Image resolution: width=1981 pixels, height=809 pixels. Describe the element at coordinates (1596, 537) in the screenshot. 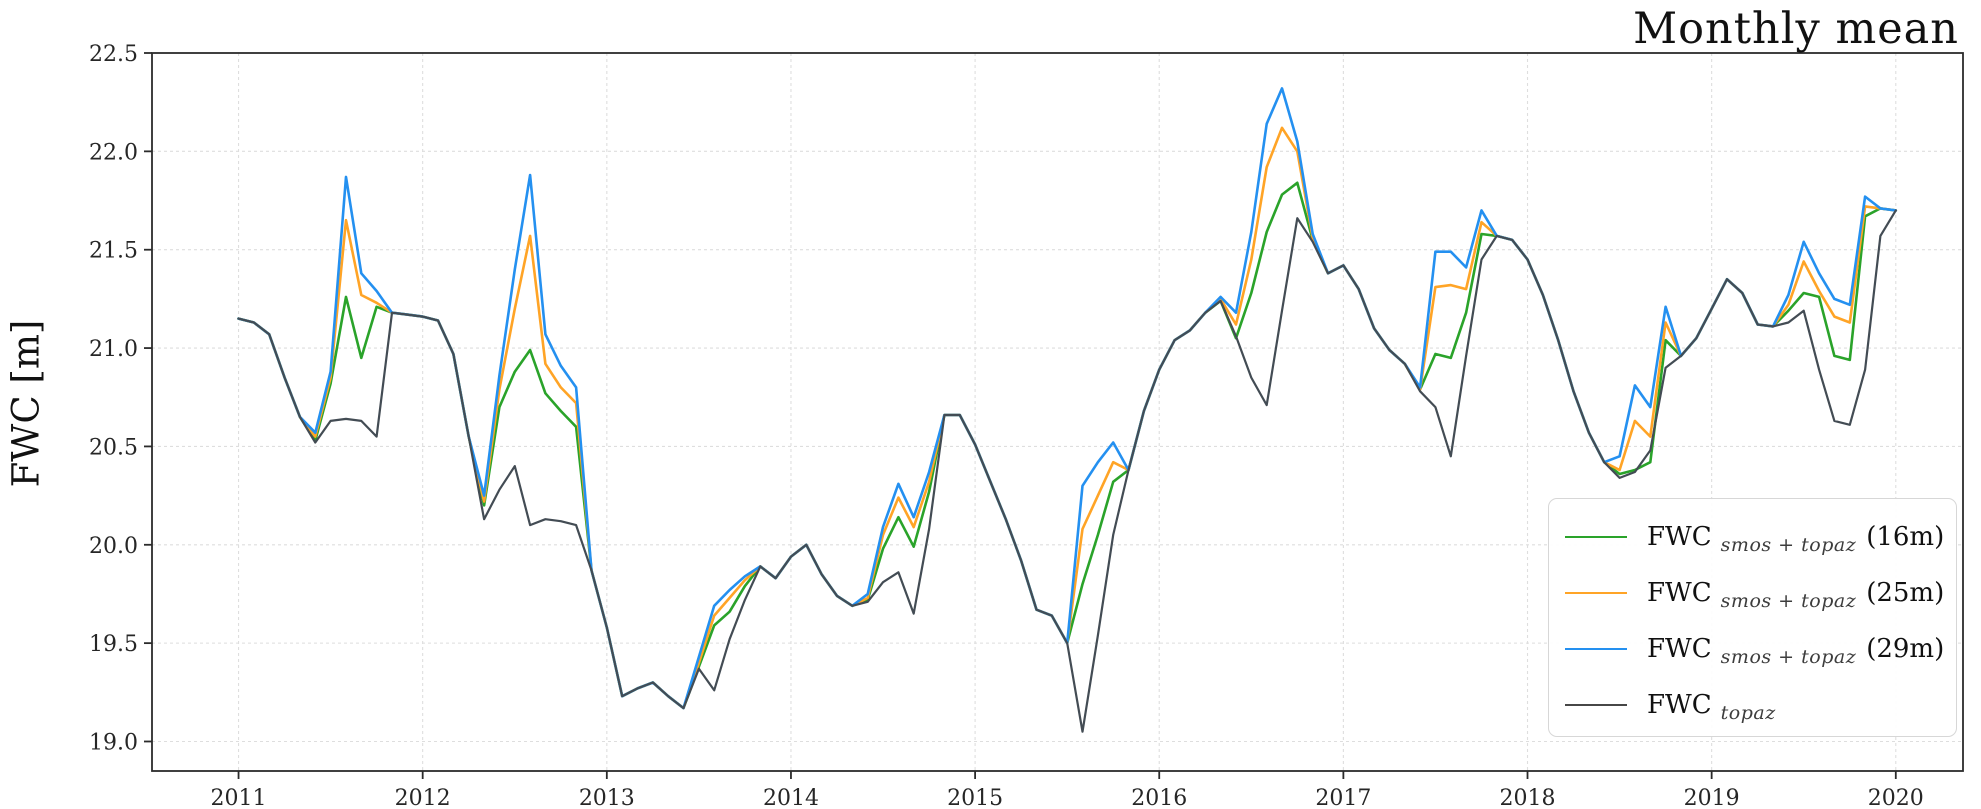

I see `legend-line-swatch-green` at that location.